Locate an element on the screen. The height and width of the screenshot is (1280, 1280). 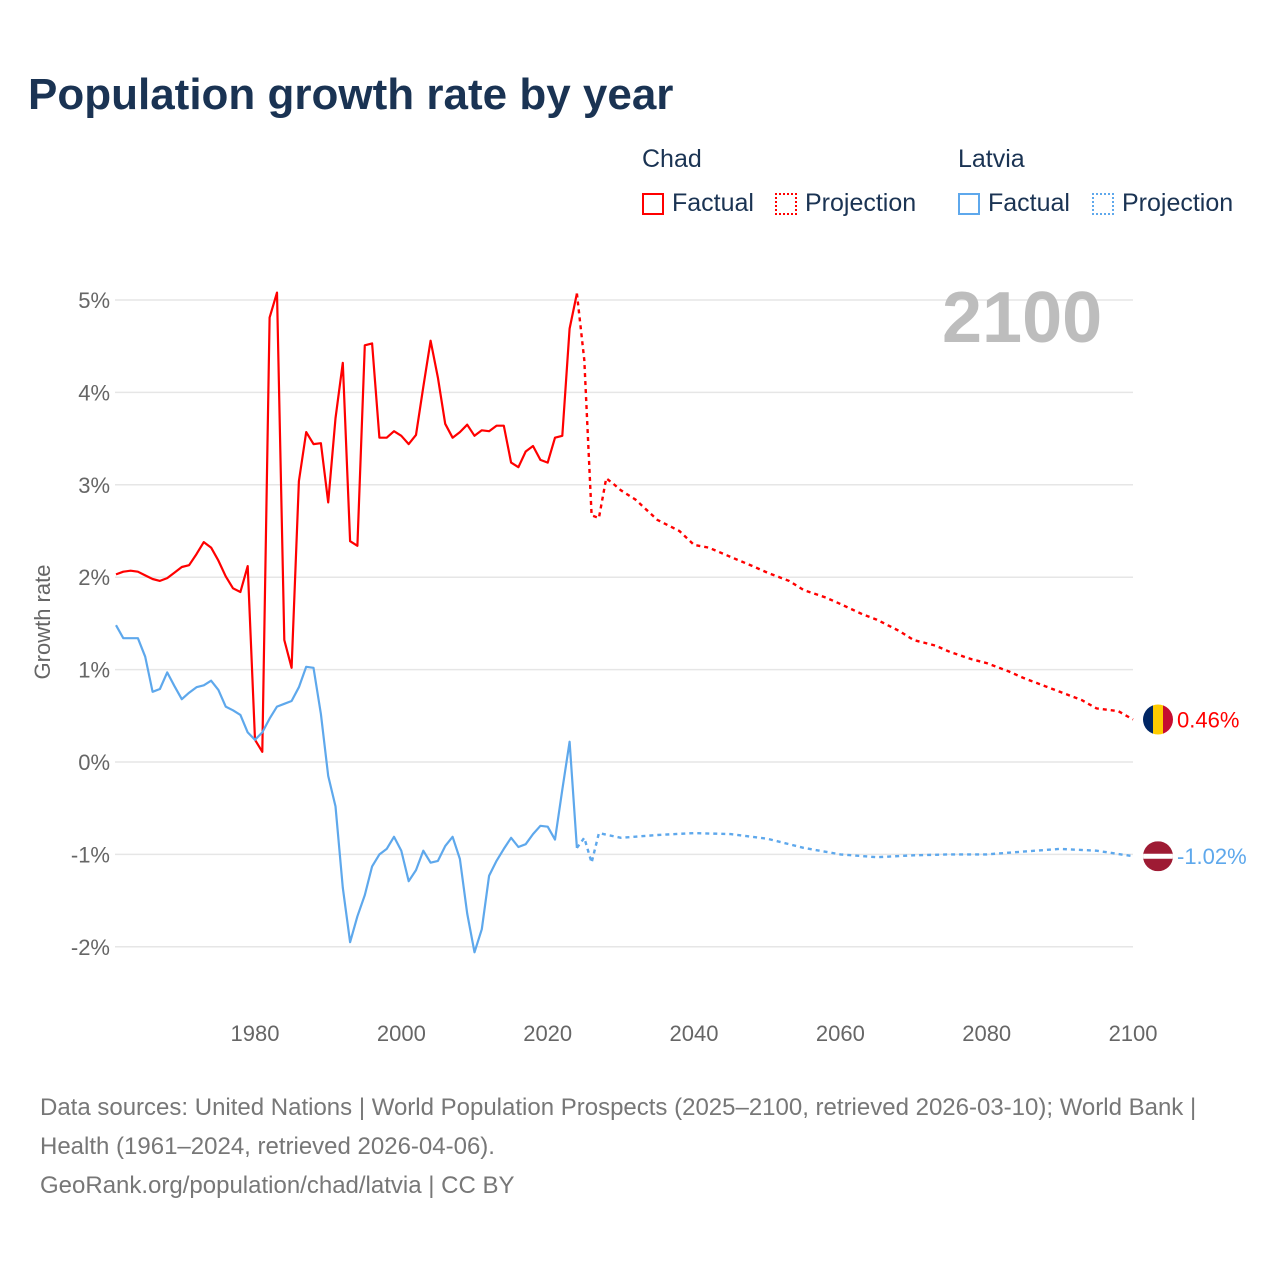
legend-group-latvia: Latvia is located at coordinates (991, 159).